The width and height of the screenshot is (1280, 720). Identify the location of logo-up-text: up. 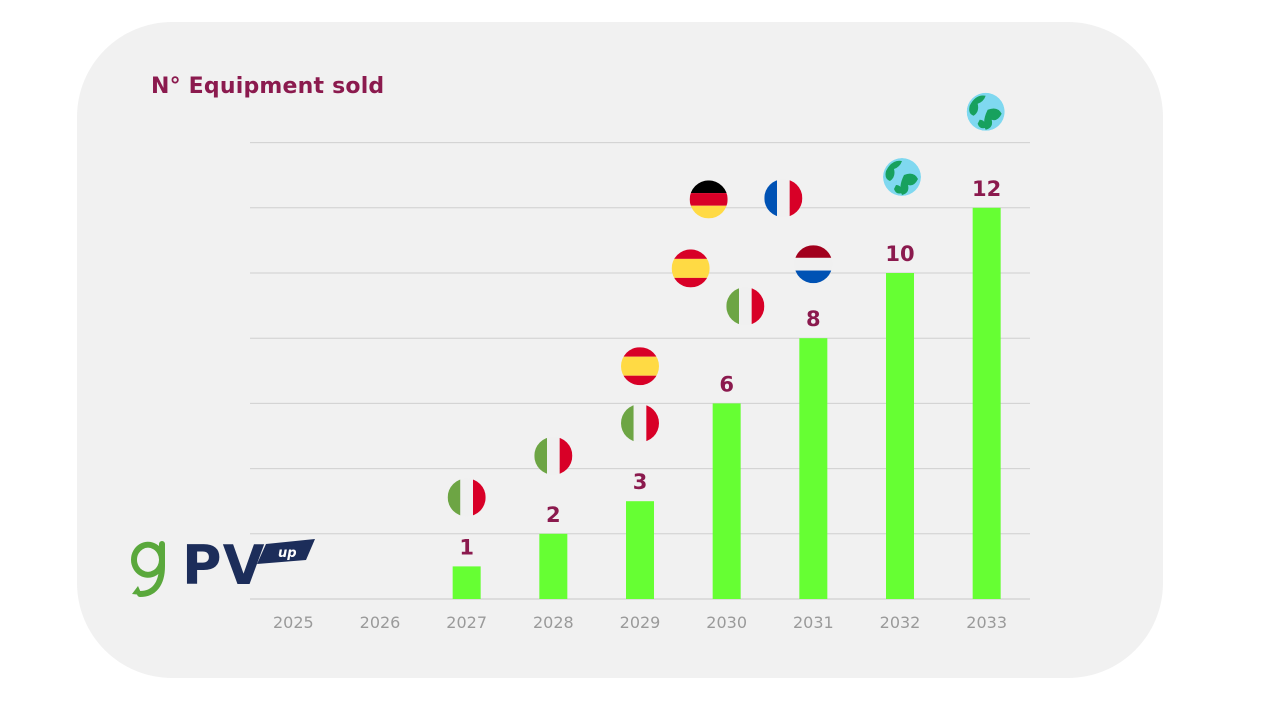
(287, 553).